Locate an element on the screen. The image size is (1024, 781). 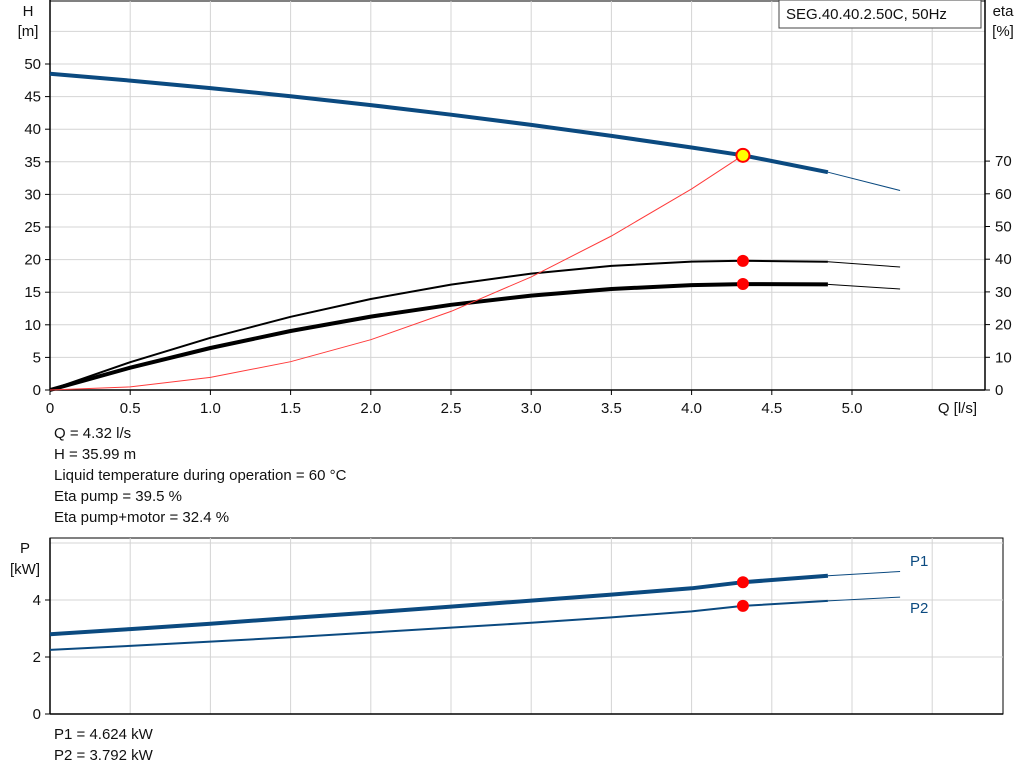
p-tick-label: 4 is located at coordinates (37, 600).